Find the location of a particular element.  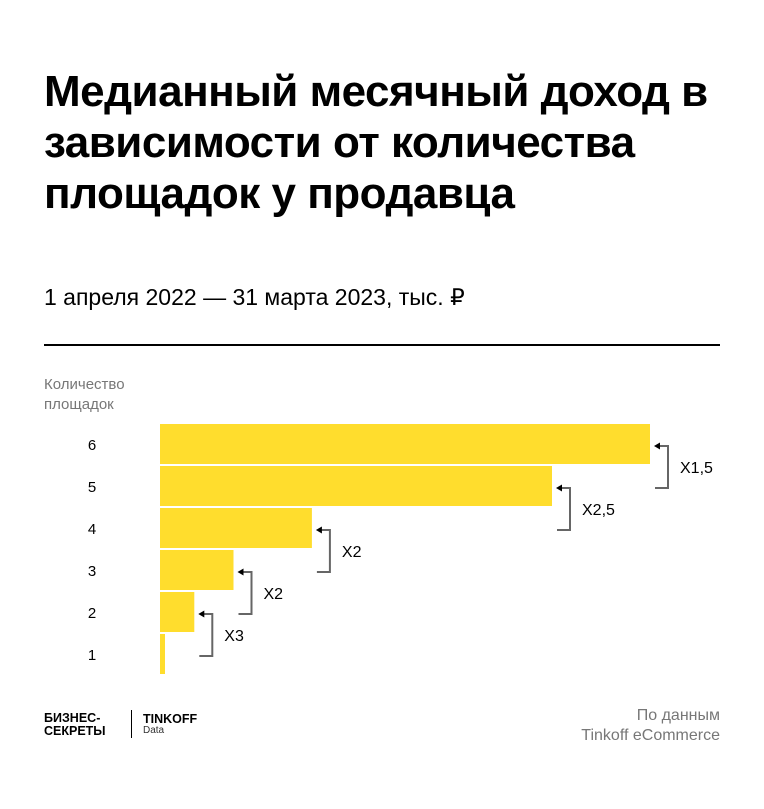

category-label: 3 is located at coordinates (92, 571).